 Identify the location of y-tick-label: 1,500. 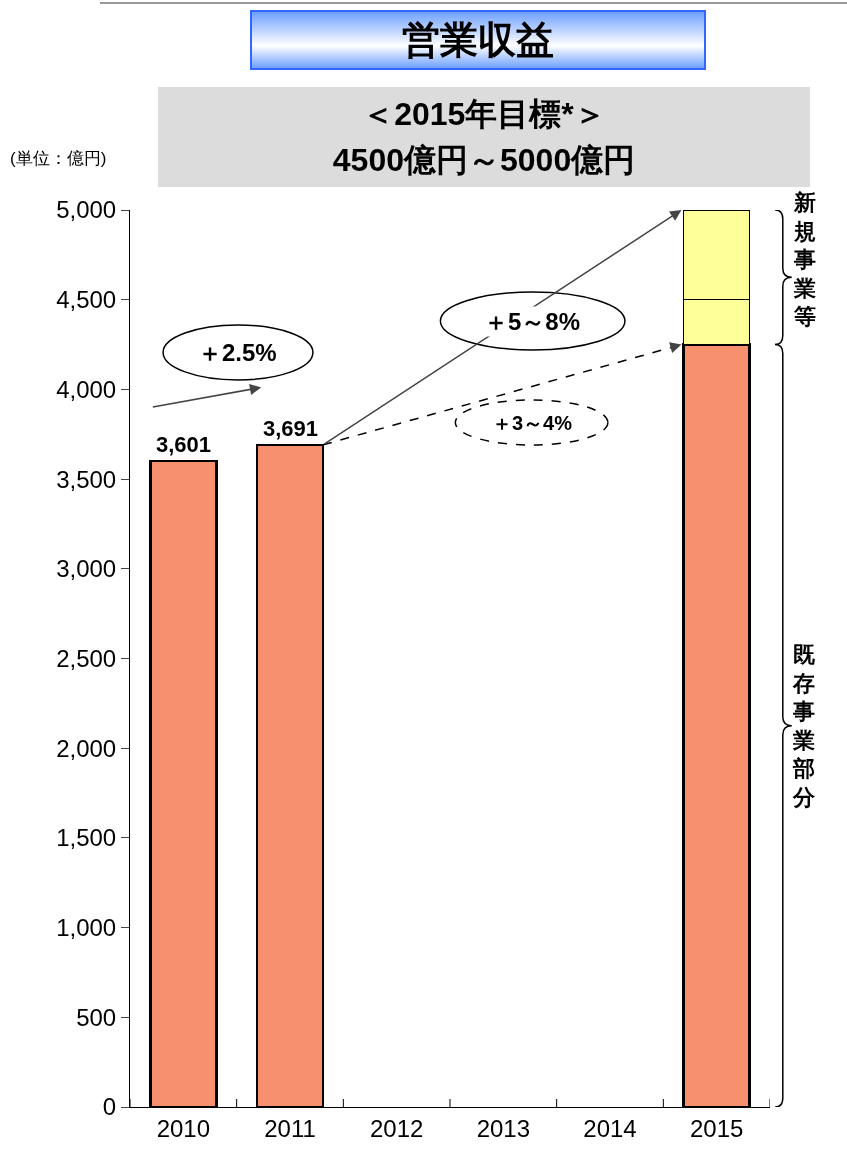
(86, 838).